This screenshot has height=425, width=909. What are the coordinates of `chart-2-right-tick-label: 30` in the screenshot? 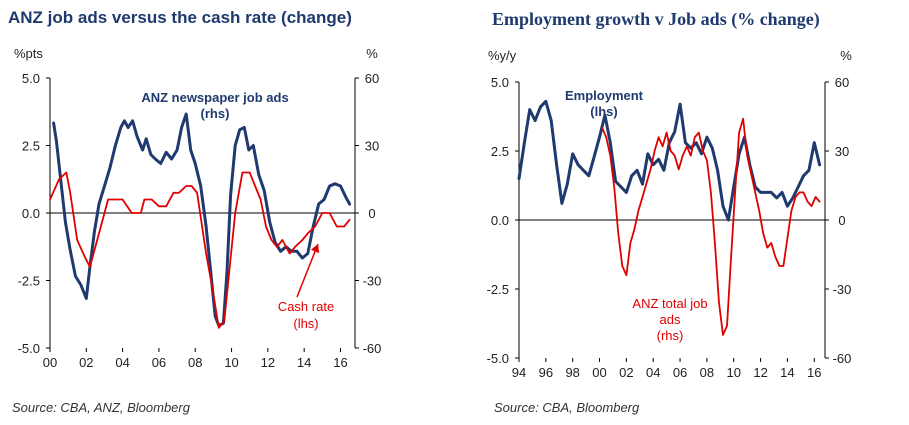 It's located at (842, 151).